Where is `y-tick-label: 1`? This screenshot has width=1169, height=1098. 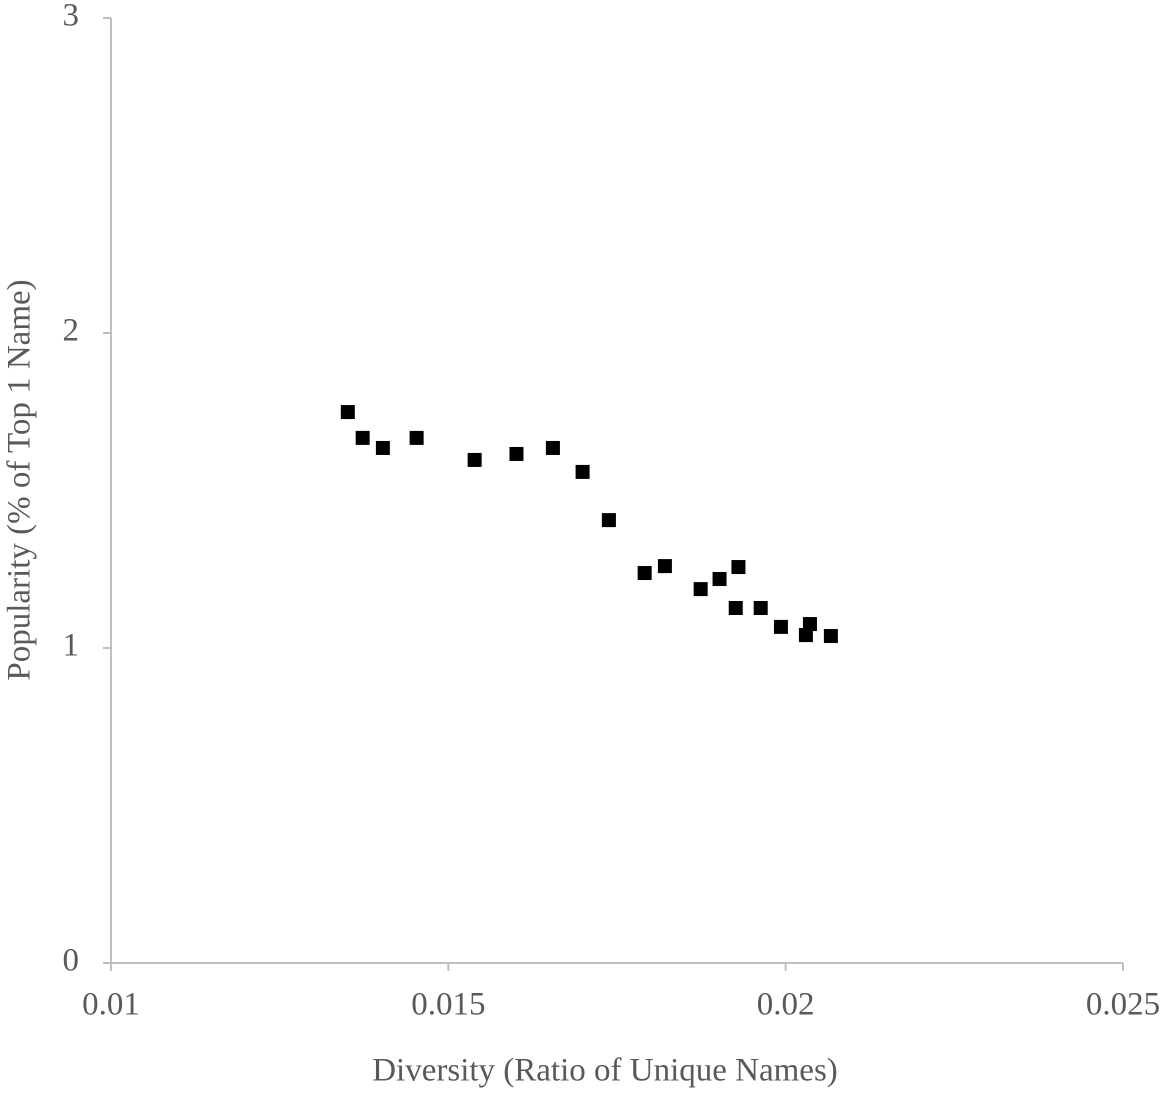
y-tick-label: 1 is located at coordinates (71, 646).